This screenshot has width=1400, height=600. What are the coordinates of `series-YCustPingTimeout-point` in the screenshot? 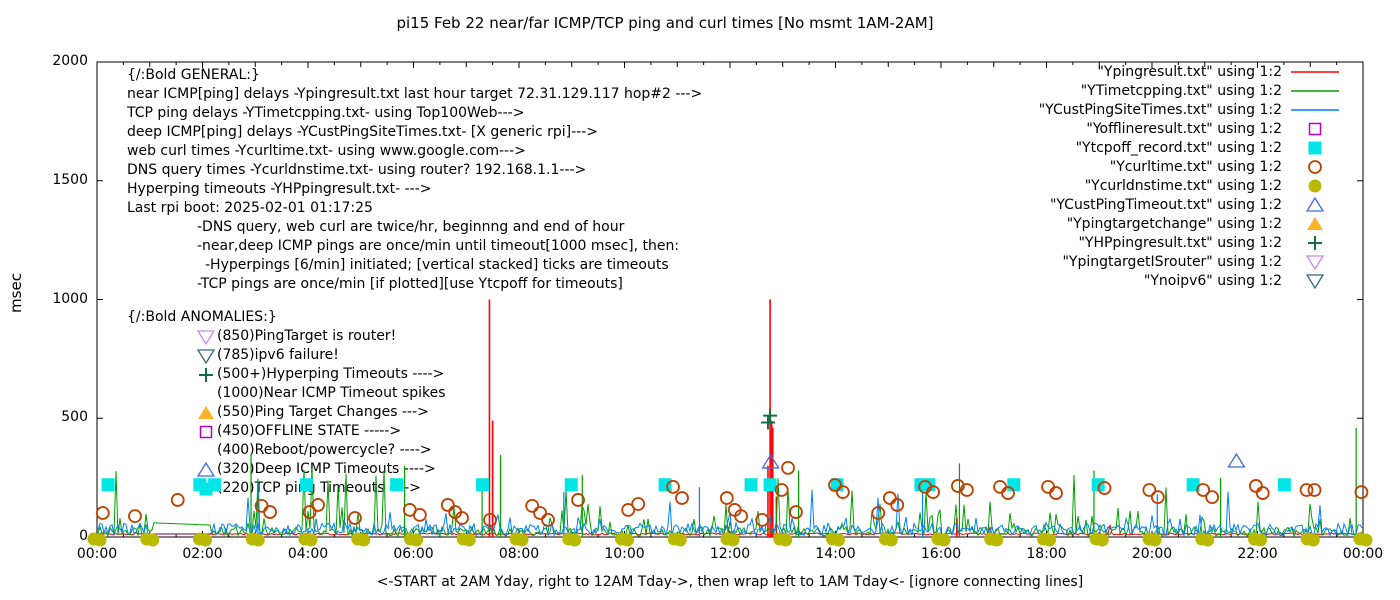 It's located at (770, 461).